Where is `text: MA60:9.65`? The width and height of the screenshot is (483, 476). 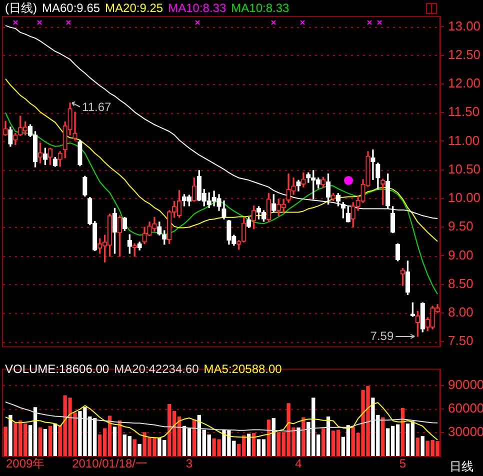 text: MA60:9.65 is located at coordinates (71, 8).